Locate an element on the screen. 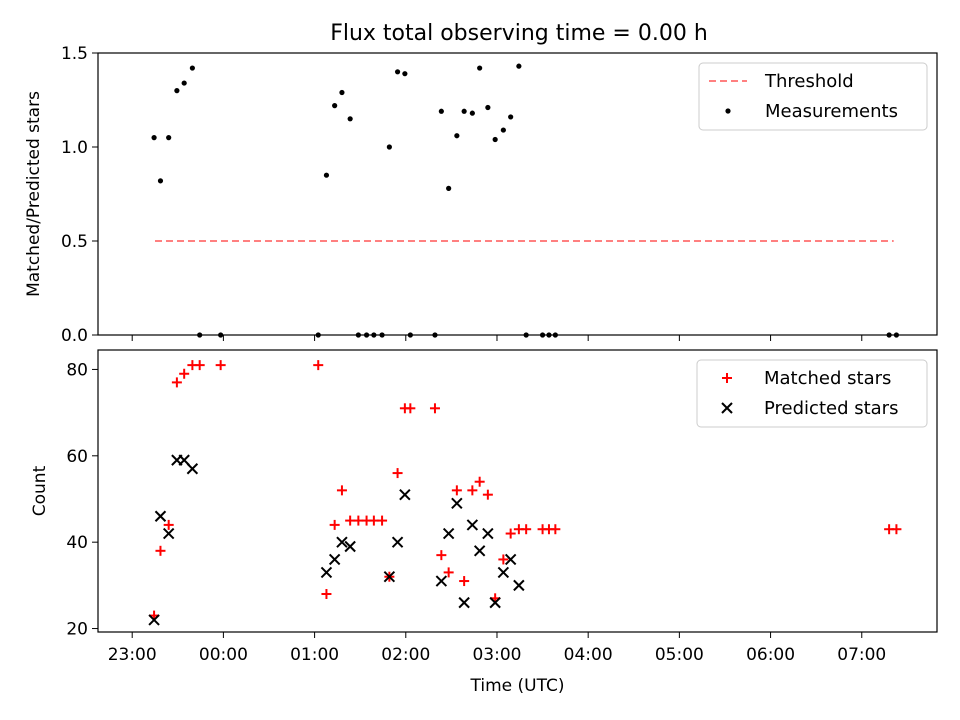  x-tick-label: 06:00 is located at coordinates (770, 655).